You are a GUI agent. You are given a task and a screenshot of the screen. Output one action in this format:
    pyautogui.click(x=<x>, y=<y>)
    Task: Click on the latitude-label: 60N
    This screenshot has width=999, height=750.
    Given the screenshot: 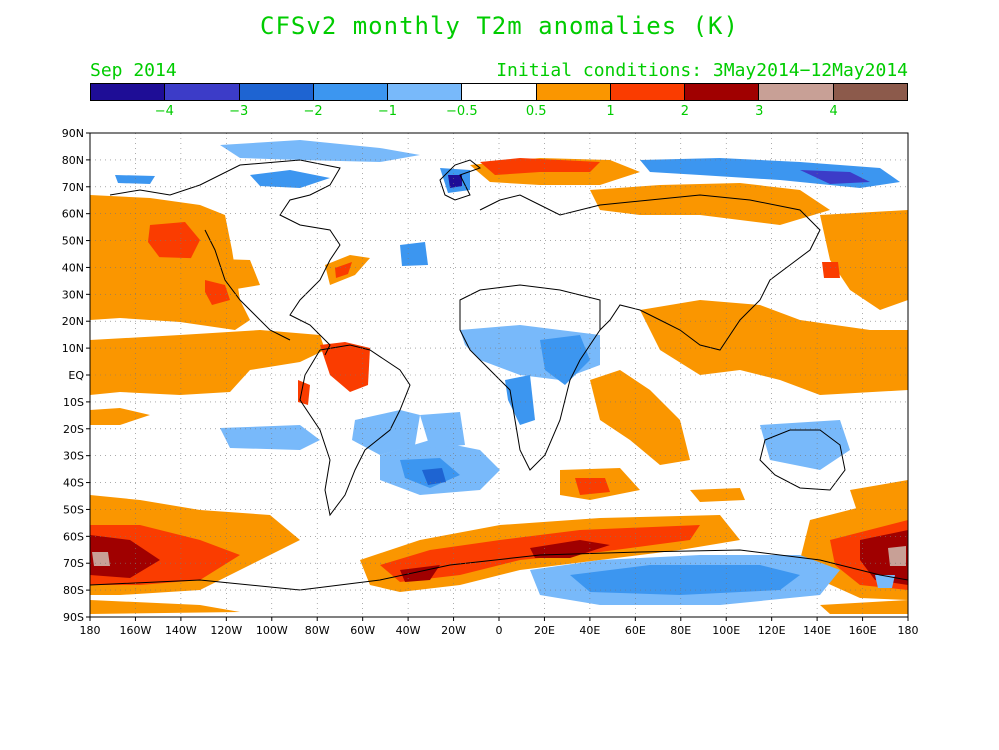 What is the action you would take?
    pyautogui.click(x=73, y=214)
    